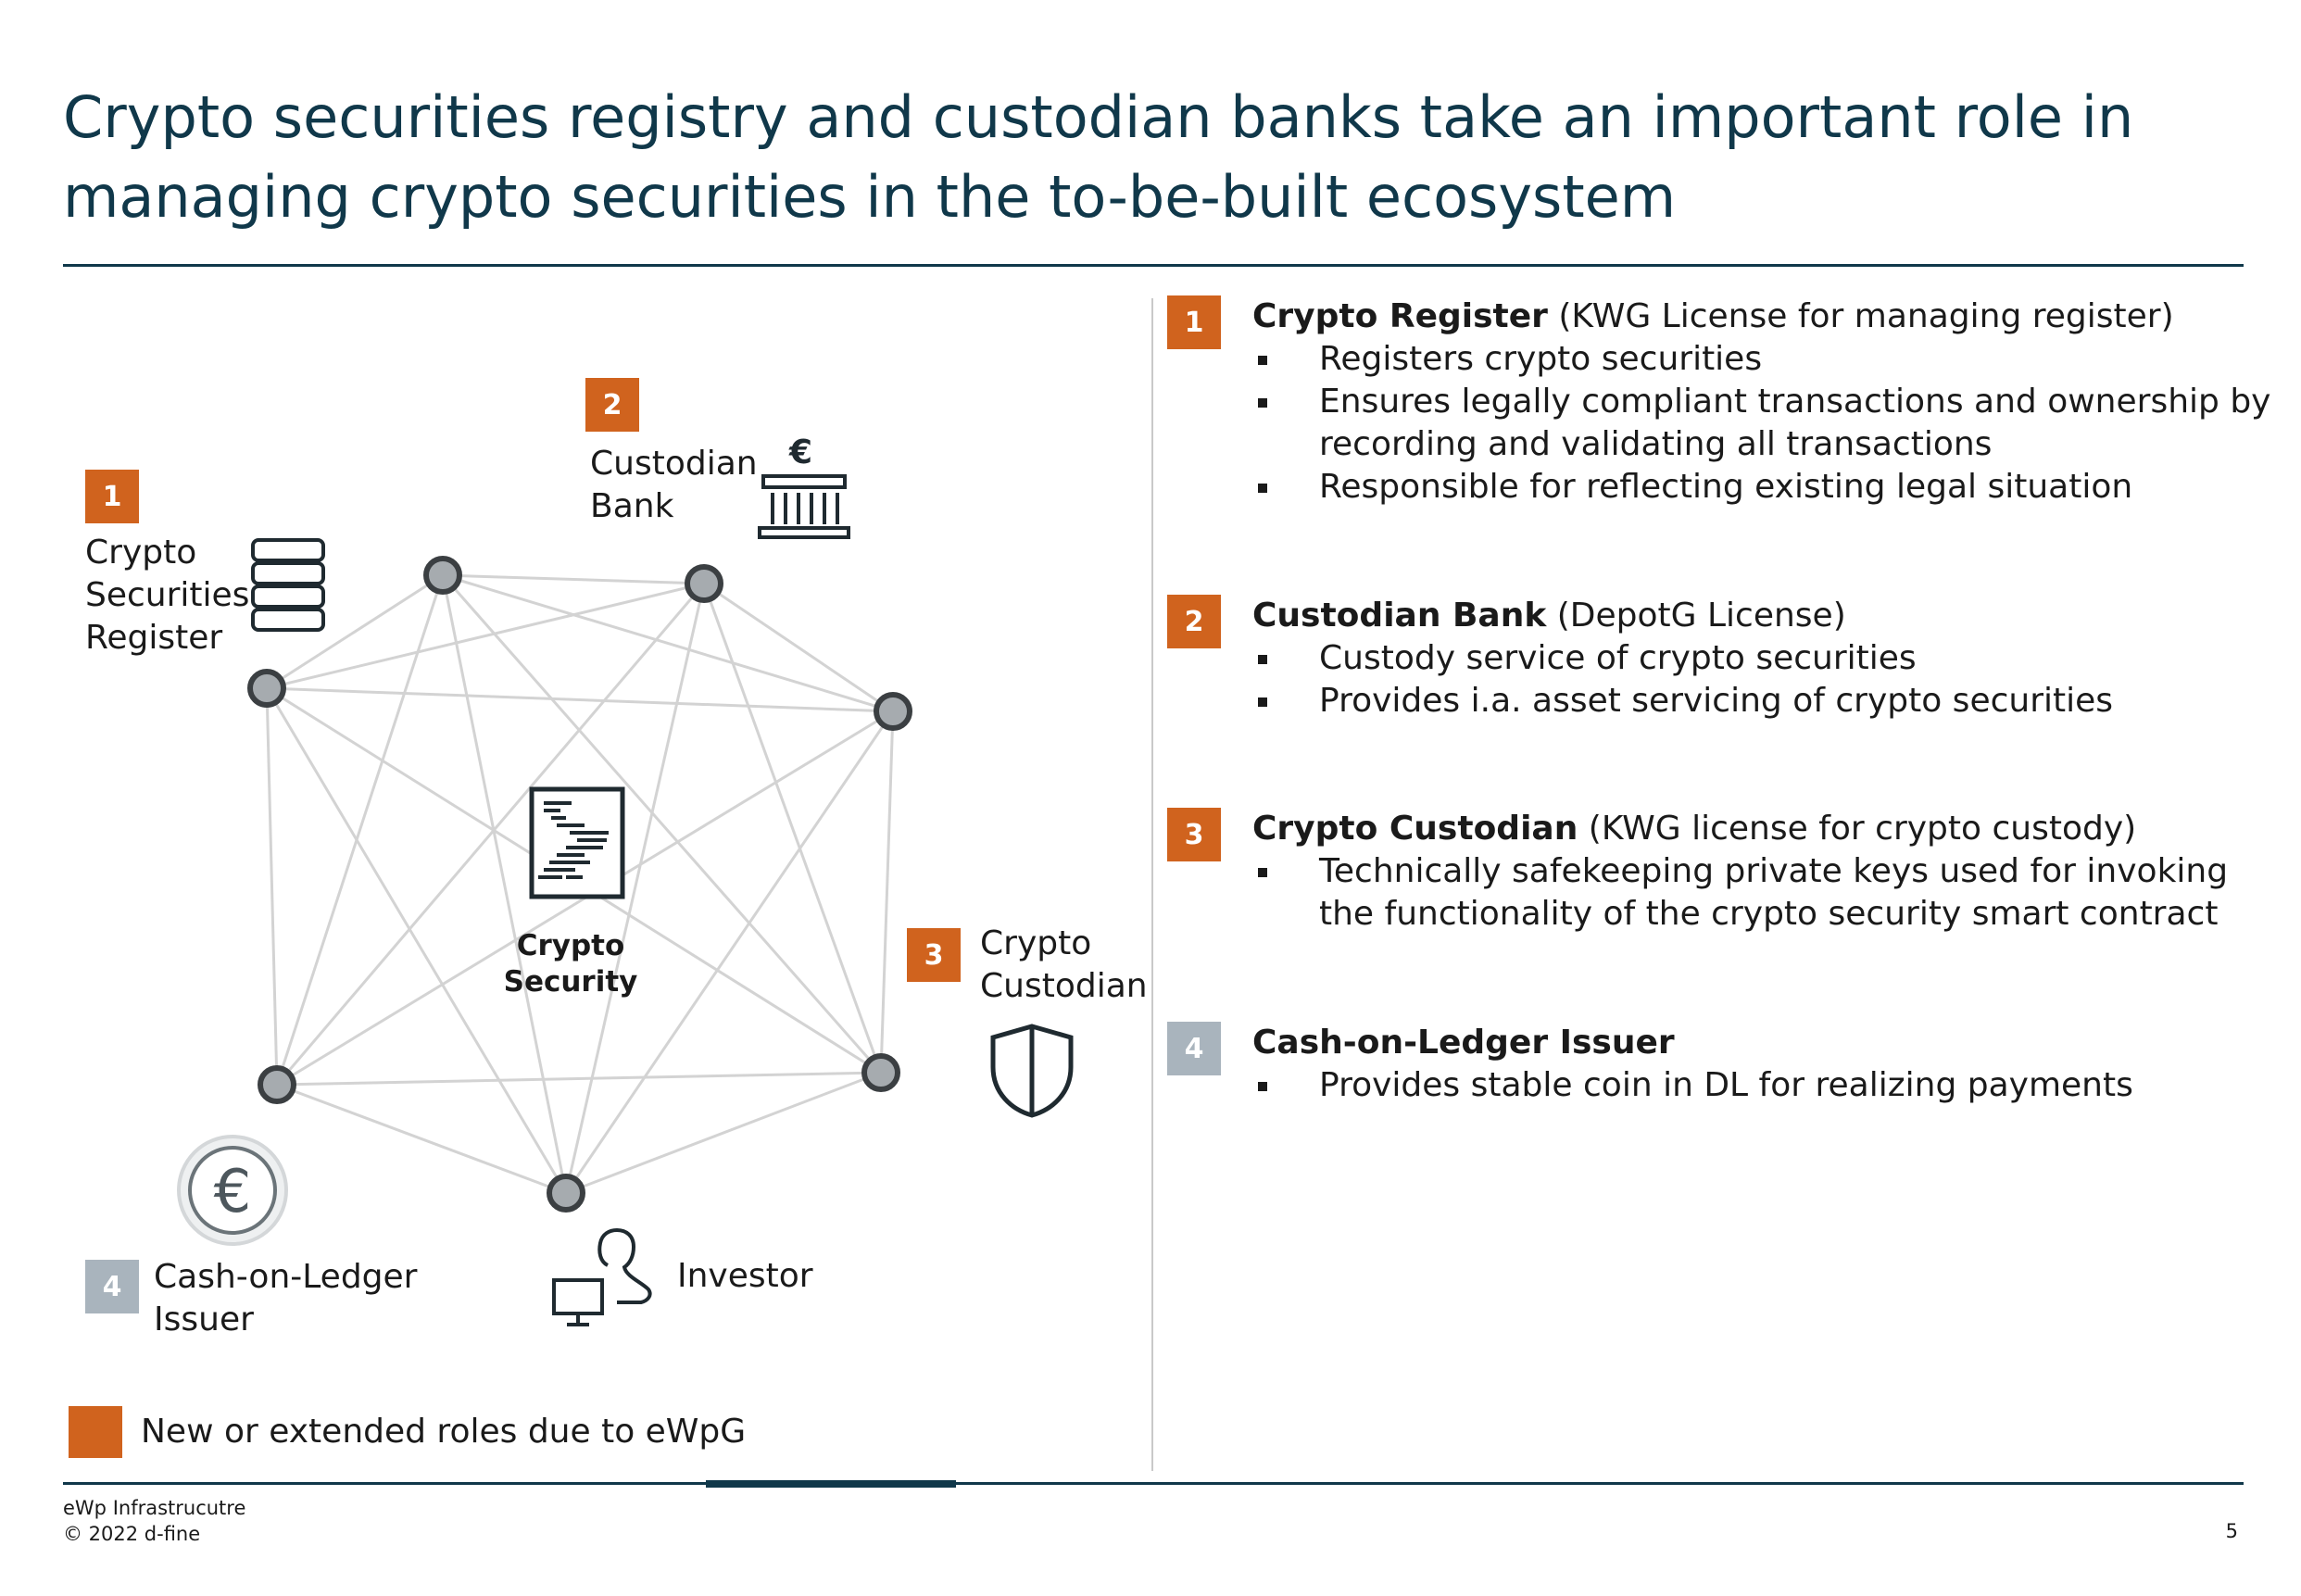  I want to click on role-heading: Cash-on-Ledger Issuer, so click(1463, 1043).